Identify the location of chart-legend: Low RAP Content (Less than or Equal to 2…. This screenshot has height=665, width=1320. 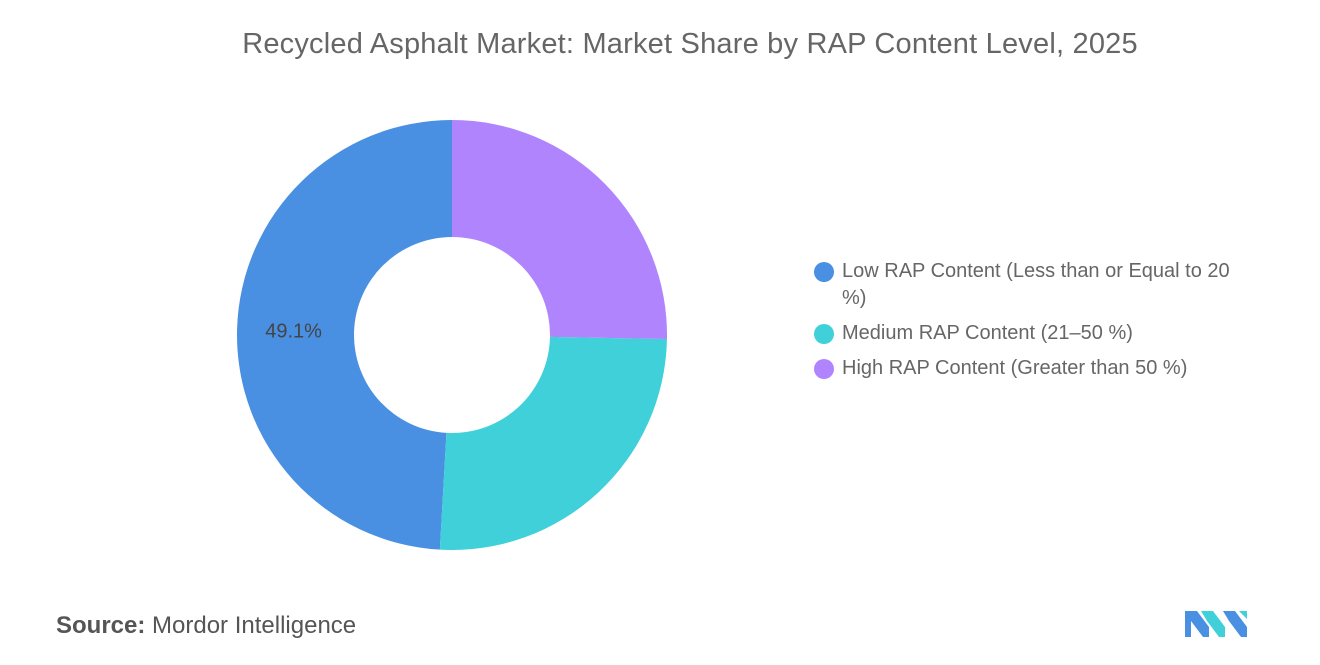
(1034, 324).